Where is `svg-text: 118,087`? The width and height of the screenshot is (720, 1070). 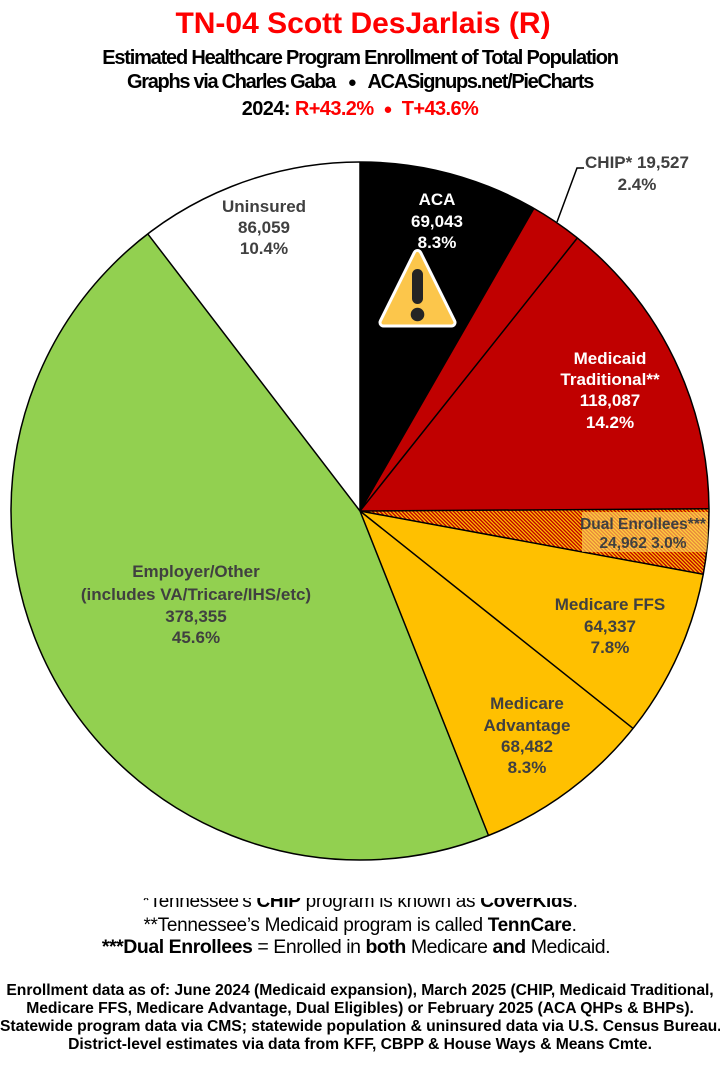
svg-text: 118,087 is located at coordinates (610, 400).